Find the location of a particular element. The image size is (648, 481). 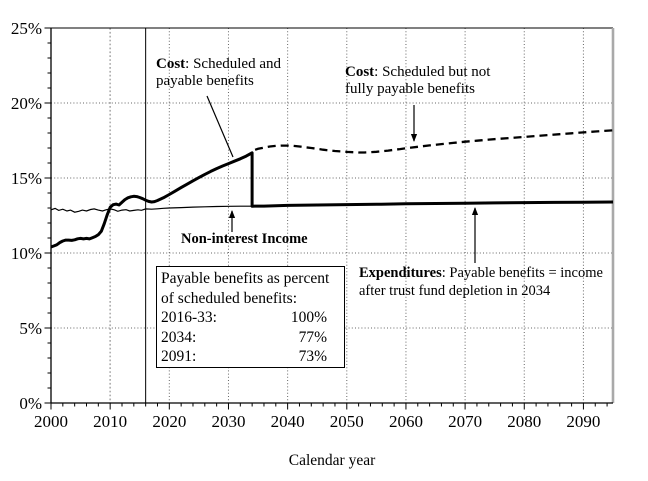

expenditures-label-bold: Expenditures is located at coordinates (400, 273).